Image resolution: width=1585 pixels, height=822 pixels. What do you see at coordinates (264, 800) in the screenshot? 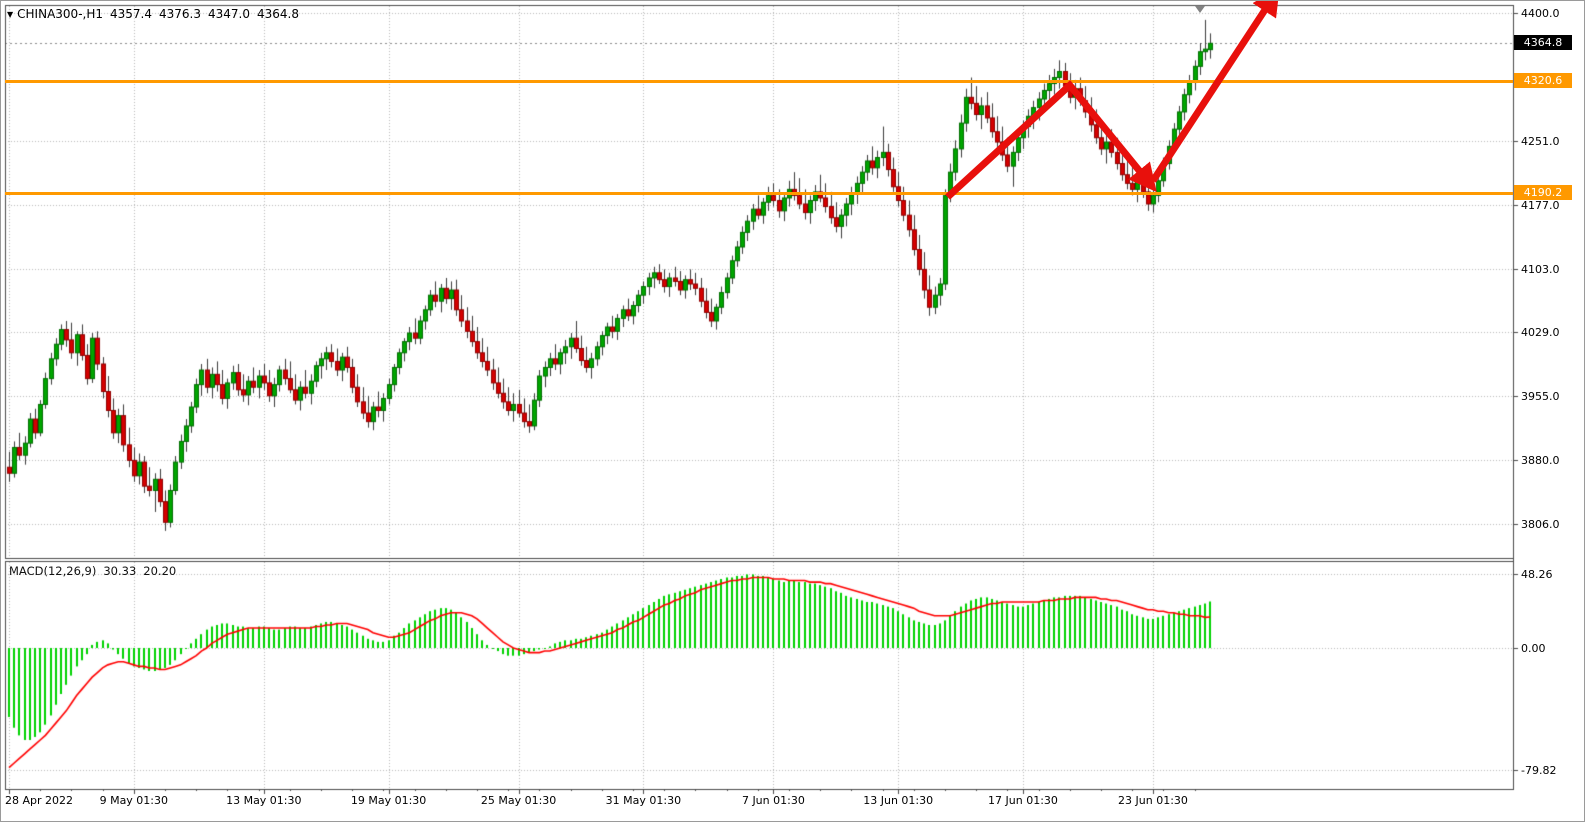
I see `time-axis-label: 13 May 01:30` at bounding box center [264, 800].